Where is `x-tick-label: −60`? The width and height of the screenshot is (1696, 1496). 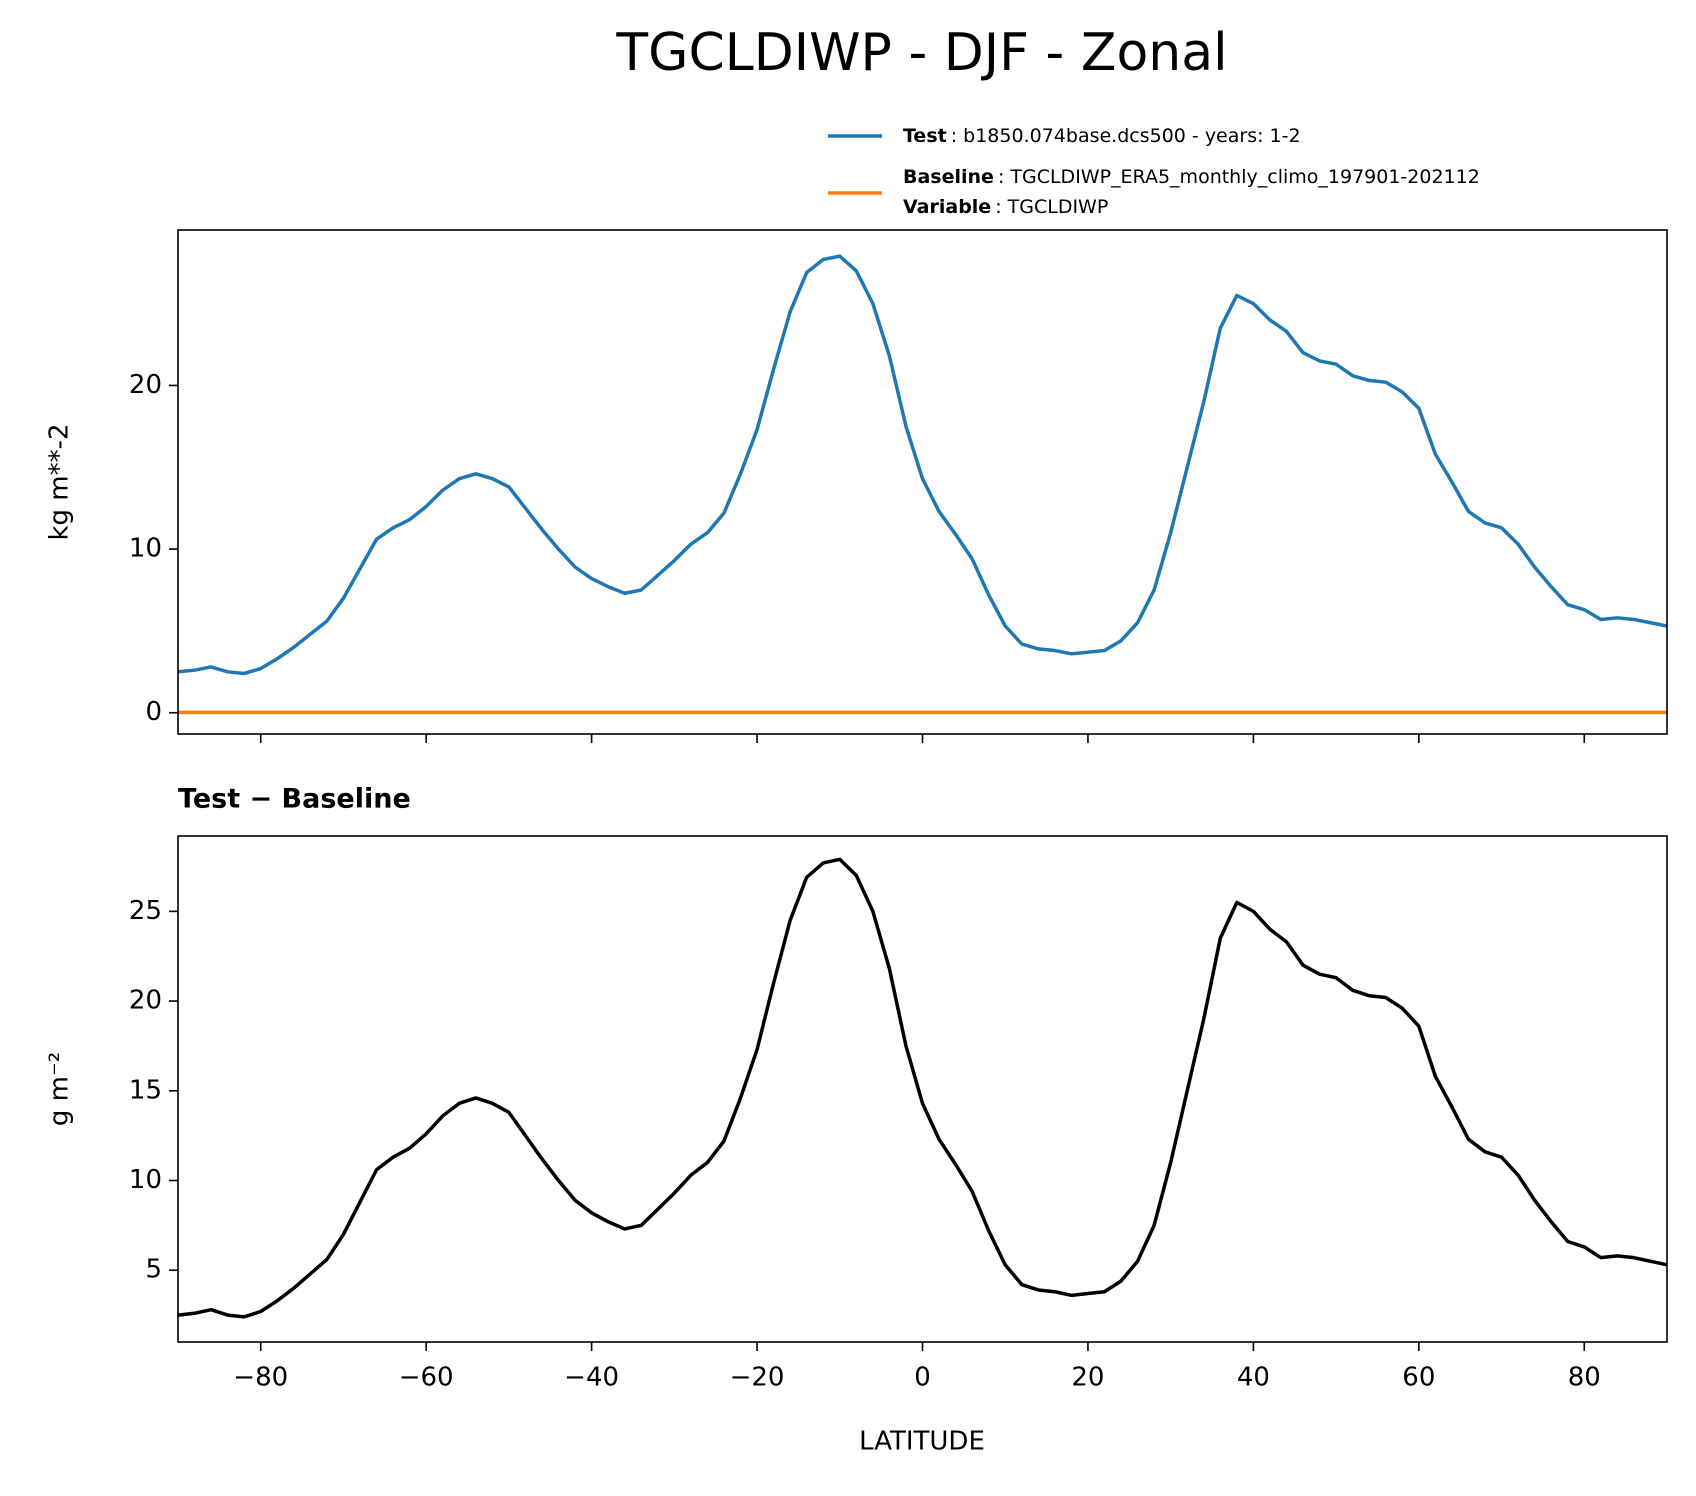 x-tick-label: −60 is located at coordinates (426, 1378).